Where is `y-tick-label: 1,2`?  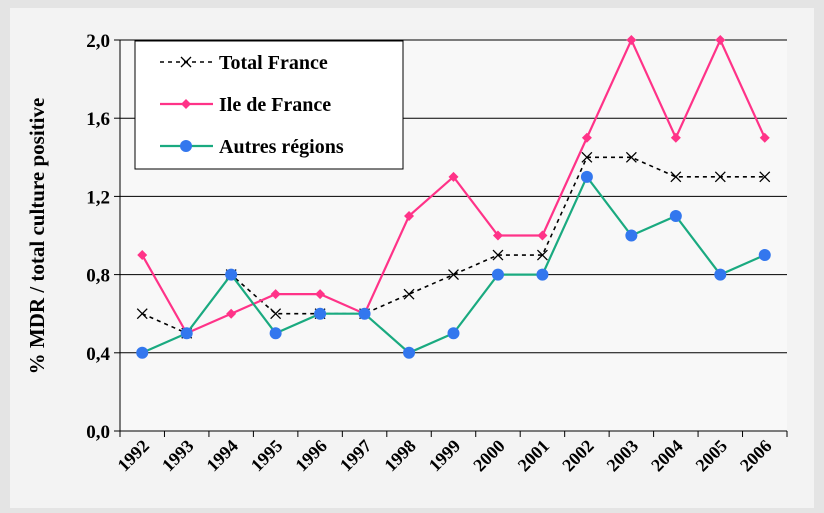
y-tick-label: 1,2 is located at coordinates (98, 197).